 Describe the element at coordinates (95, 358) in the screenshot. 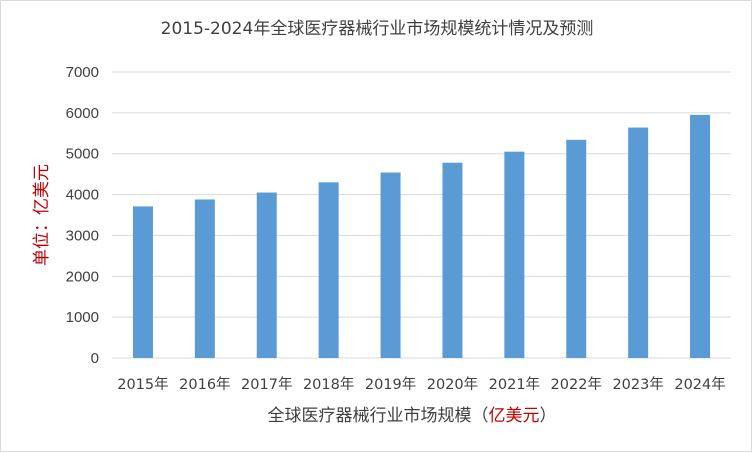

I see `y-tick-label: 0` at that location.